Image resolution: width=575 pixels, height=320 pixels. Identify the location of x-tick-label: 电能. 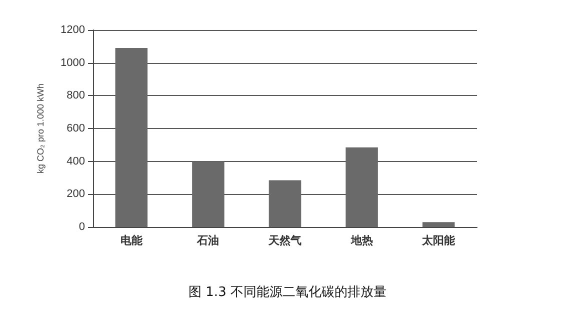
(132, 240).